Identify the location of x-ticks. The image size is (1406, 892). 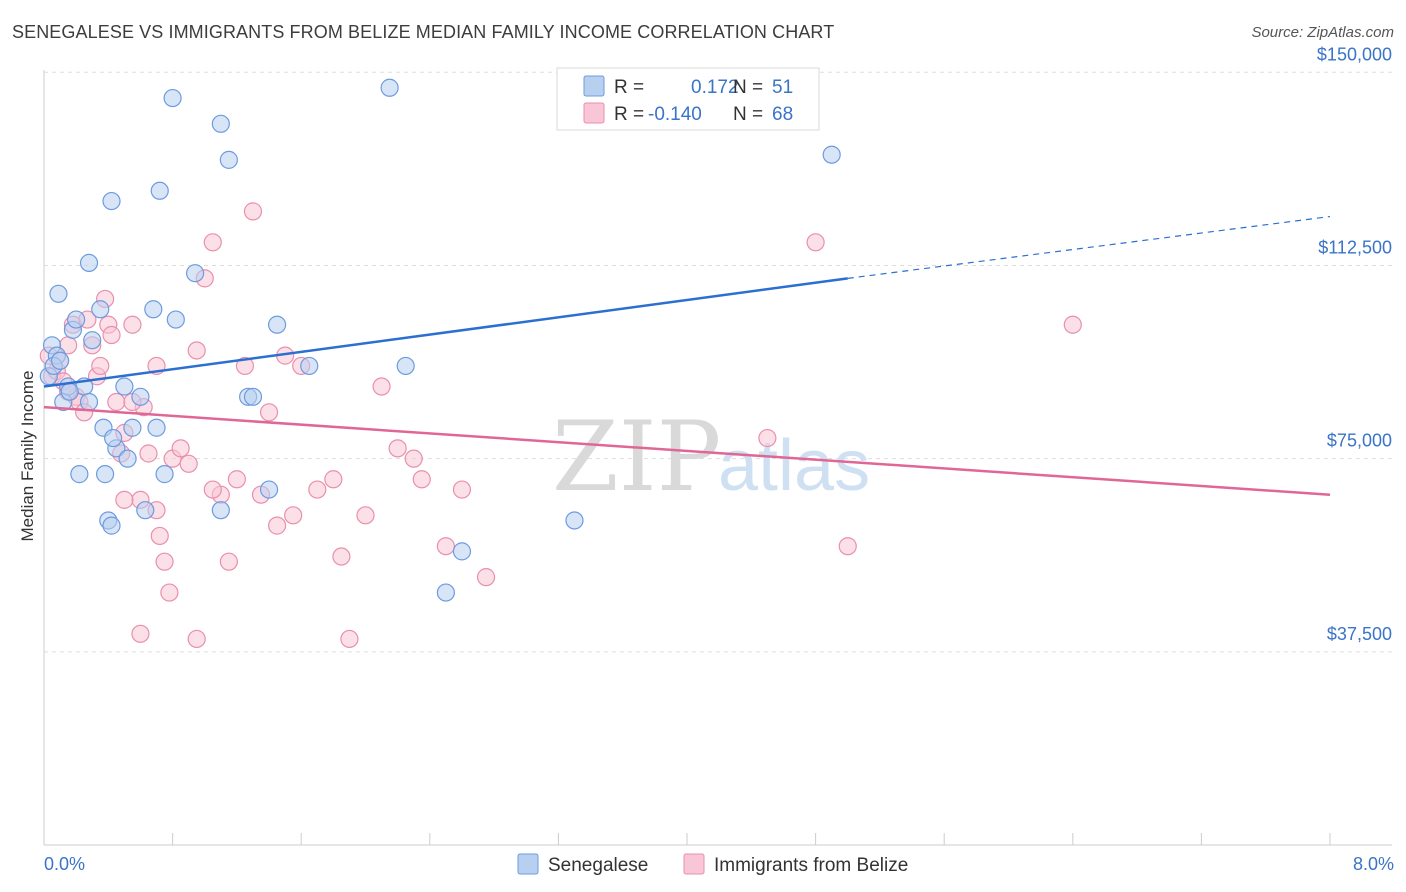
(751, 839).